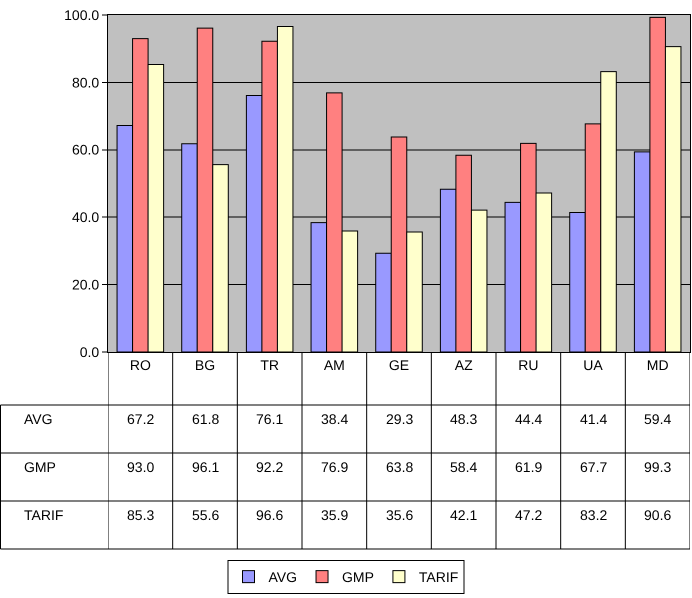 The height and width of the screenshot is (598, 692). Describe the element at coordinates (283, 577) in the screenshot. I see `legend-label: AVG` at that location.